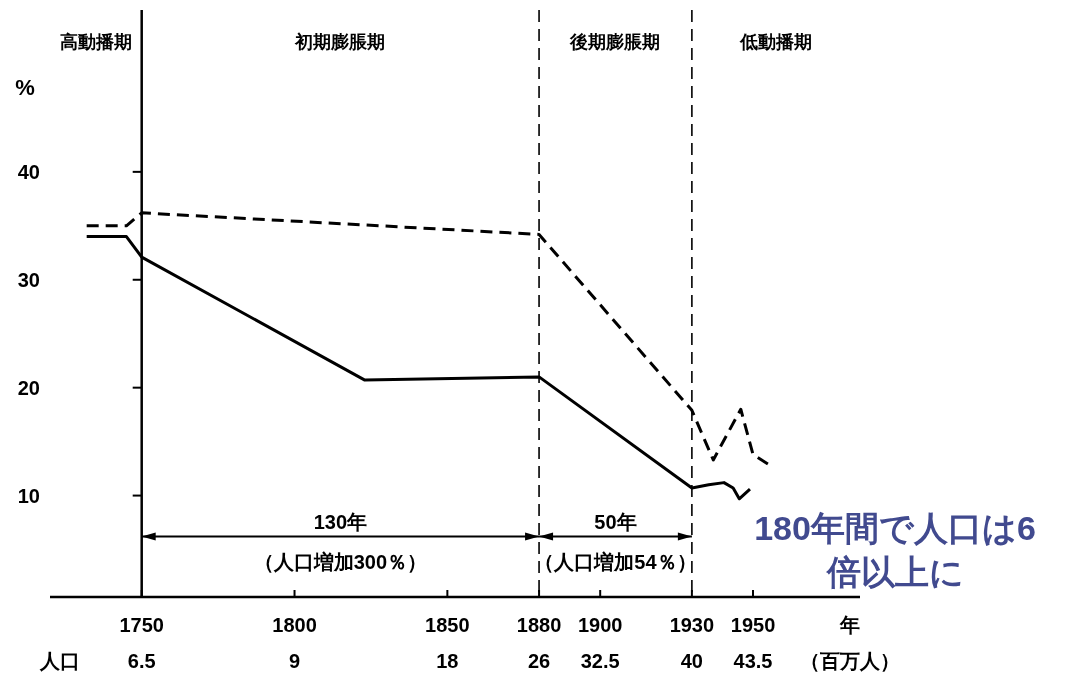  I want to click on text: 18, so click(447, 661).